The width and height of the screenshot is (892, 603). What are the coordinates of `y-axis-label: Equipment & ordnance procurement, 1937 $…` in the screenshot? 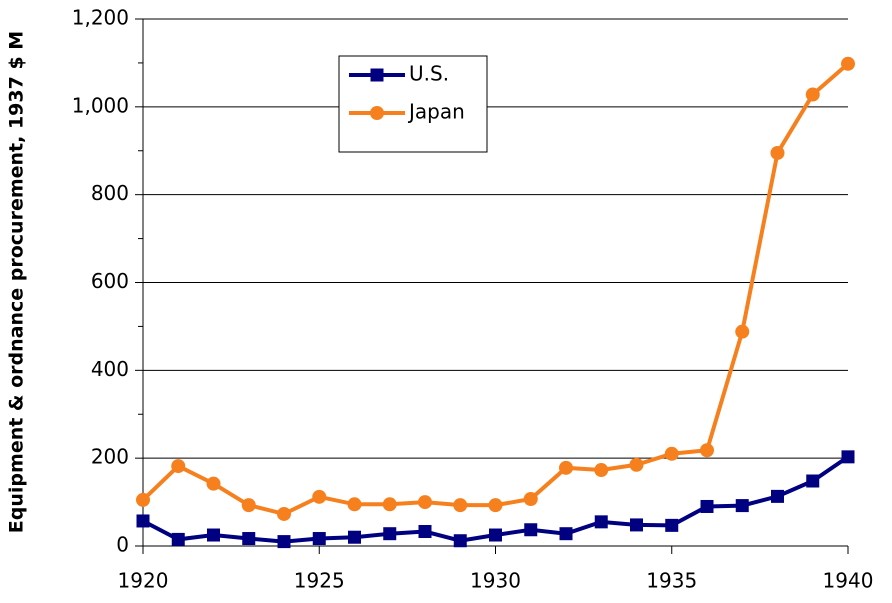 It's located at (17, 282).